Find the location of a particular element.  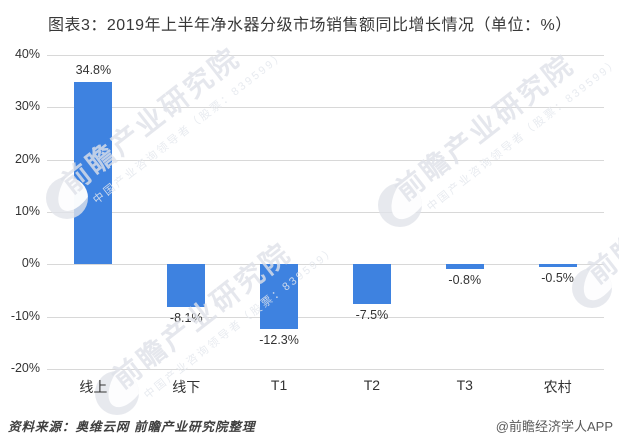

category-label-线下: 线下 is located at coordinates (186, 387).